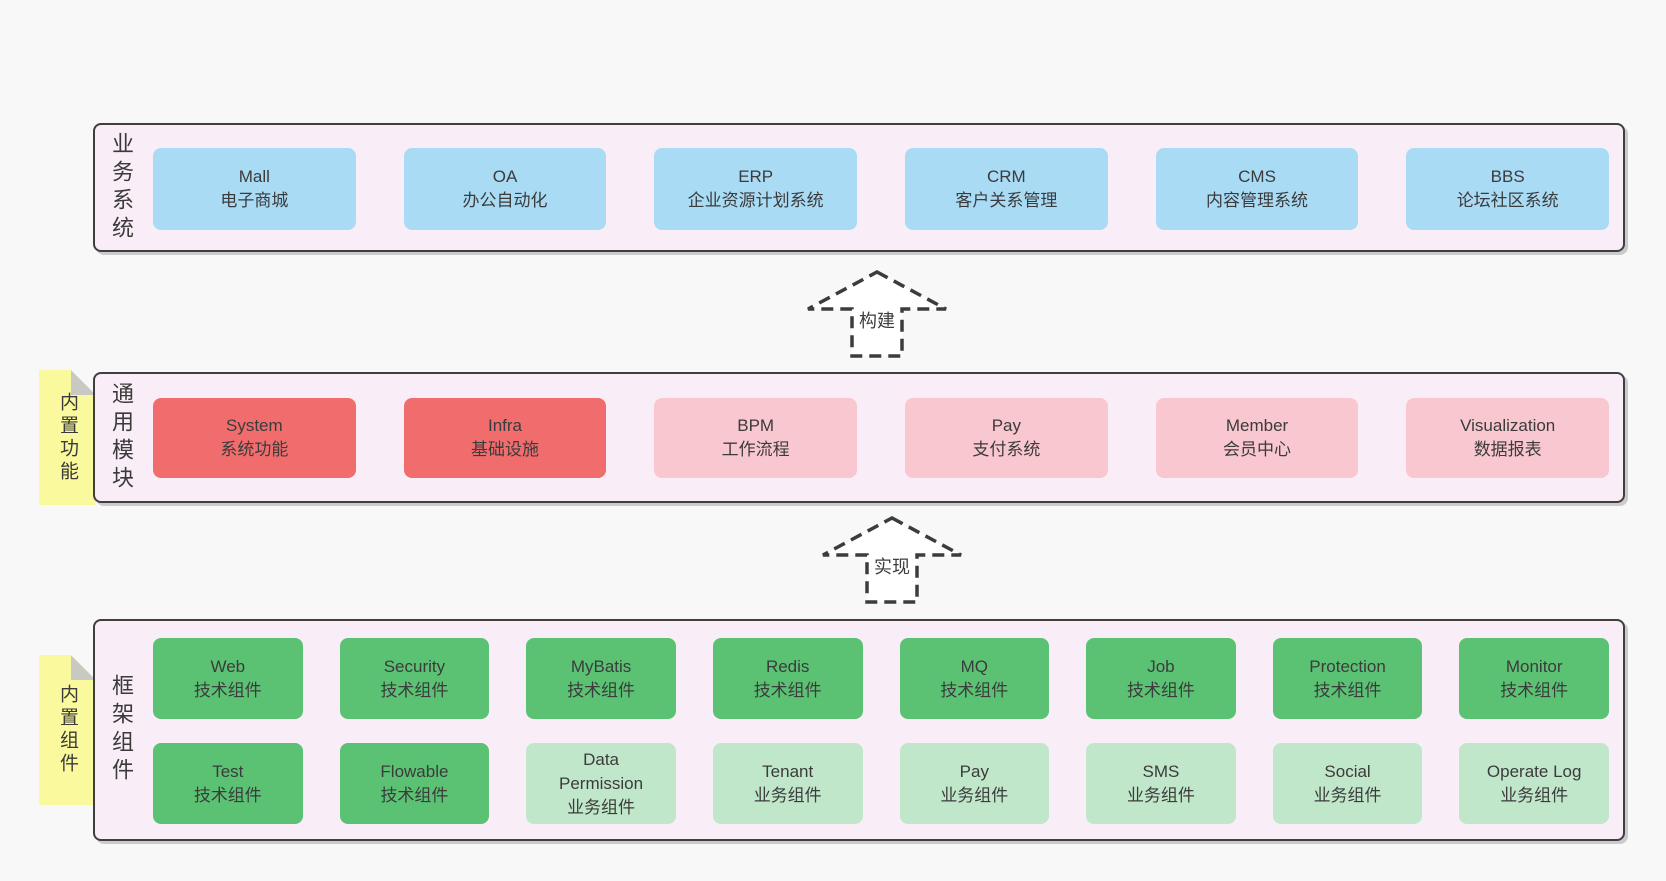  What do you see at coordinates (505, 176) in the screenshot?
I see `box-title: OA` at bounding box center [505, 176].